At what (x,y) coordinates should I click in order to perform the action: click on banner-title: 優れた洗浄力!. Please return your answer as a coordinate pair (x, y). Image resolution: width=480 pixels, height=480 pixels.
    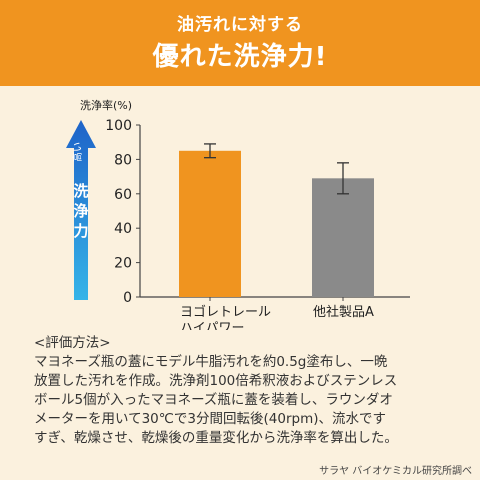
    Looking at the image, I should click on (240, 57).